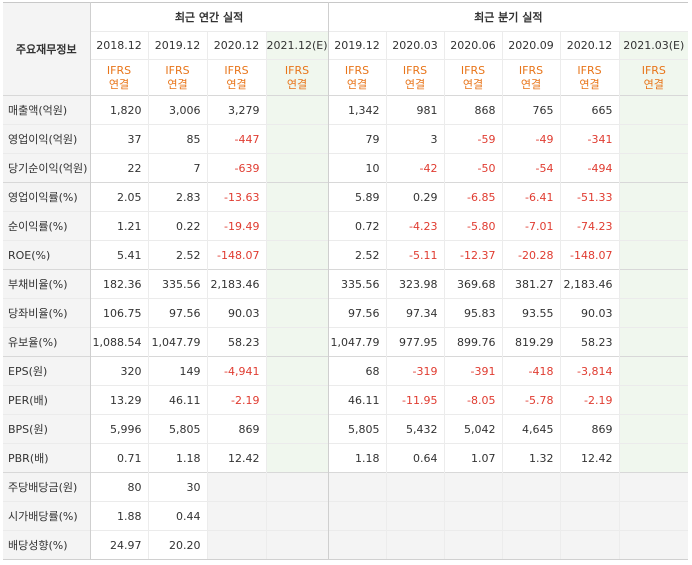  What do you see at coordinates (118, 458) in the screenshot?
I see `value-cell: 0.71` at bounding box center [118, 458].